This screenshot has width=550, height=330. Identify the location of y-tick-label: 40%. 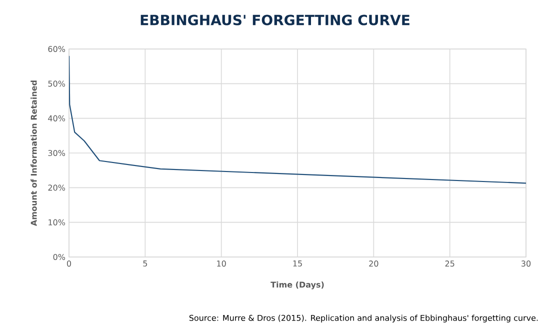
(57, 118).